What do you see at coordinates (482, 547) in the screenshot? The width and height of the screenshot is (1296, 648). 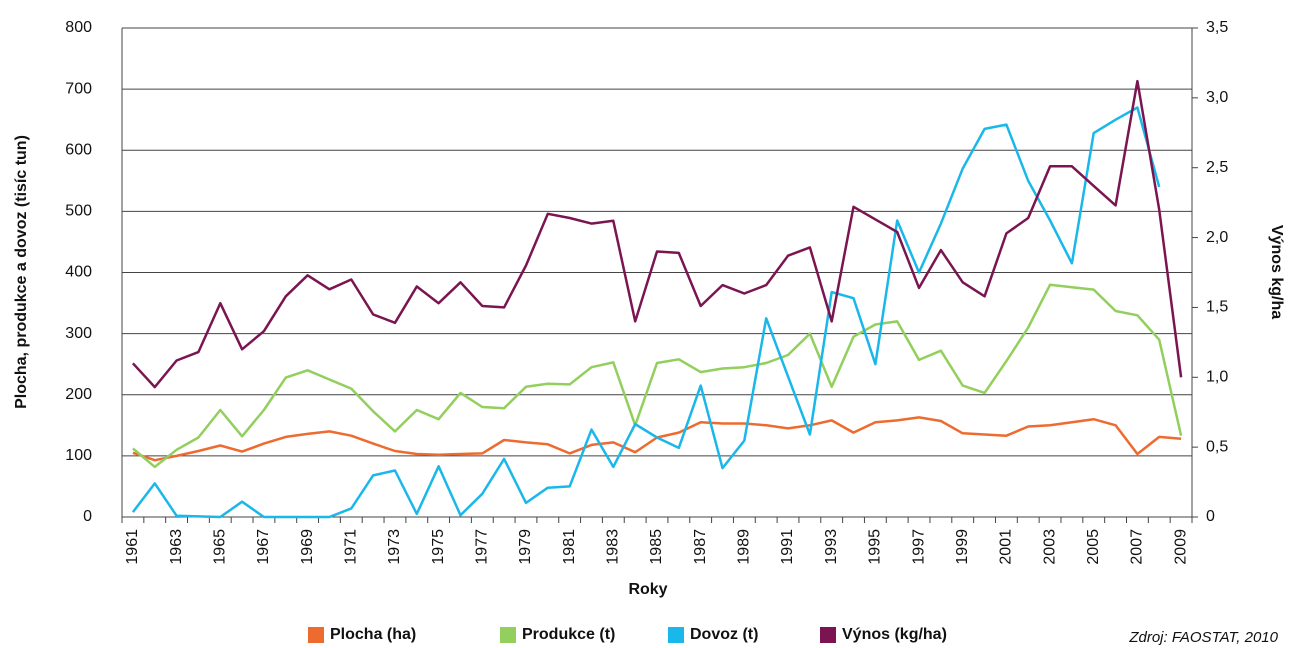 I see `x-tick-label: 1977` at bounding box center [482, 547].